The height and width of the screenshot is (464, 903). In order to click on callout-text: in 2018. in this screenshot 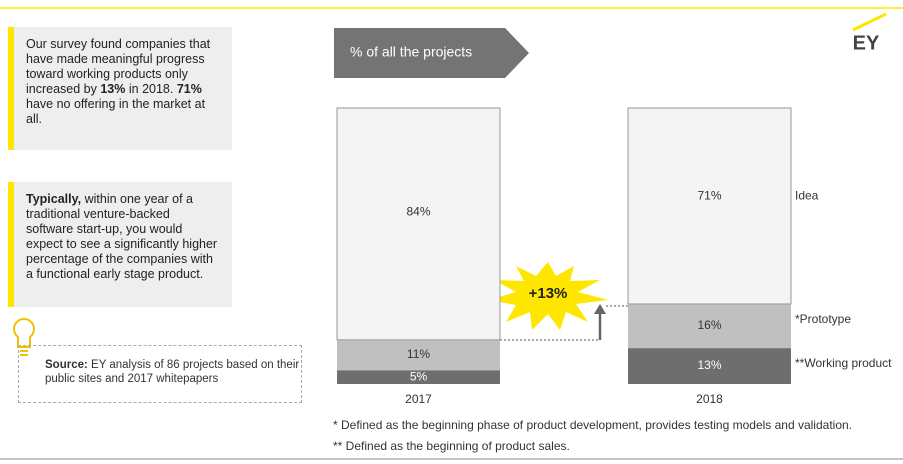, I will do `click(151, 89)`.